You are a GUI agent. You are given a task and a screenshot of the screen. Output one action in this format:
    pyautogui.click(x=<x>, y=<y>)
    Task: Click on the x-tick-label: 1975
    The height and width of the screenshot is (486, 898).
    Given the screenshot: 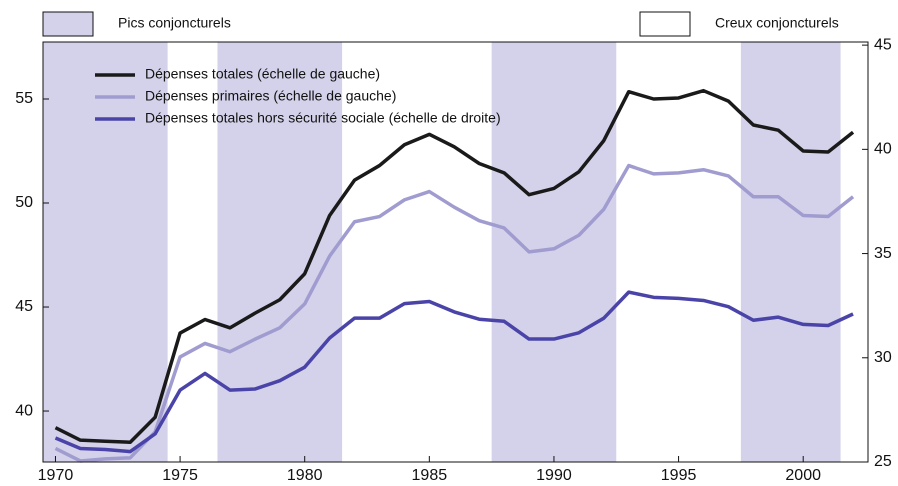 What is the action you would take?
    pyautogui.click(x=180, y=475)
    